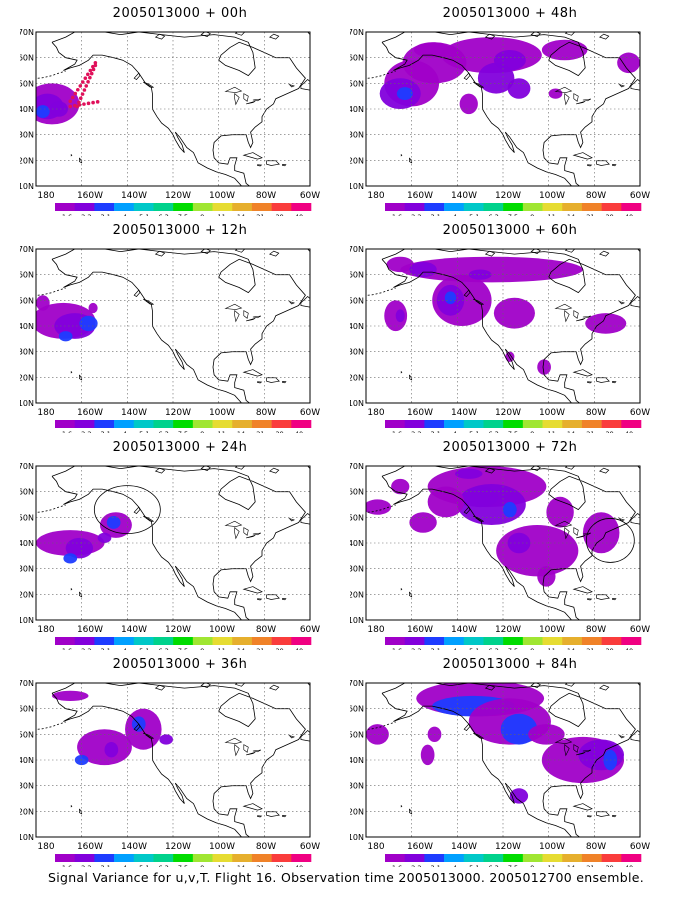 The image size is (692, 900). What do you see at coordinates (552, 431) in the screenshot?
I see `colorbar-label: 11` at bounding box center [552, 431].